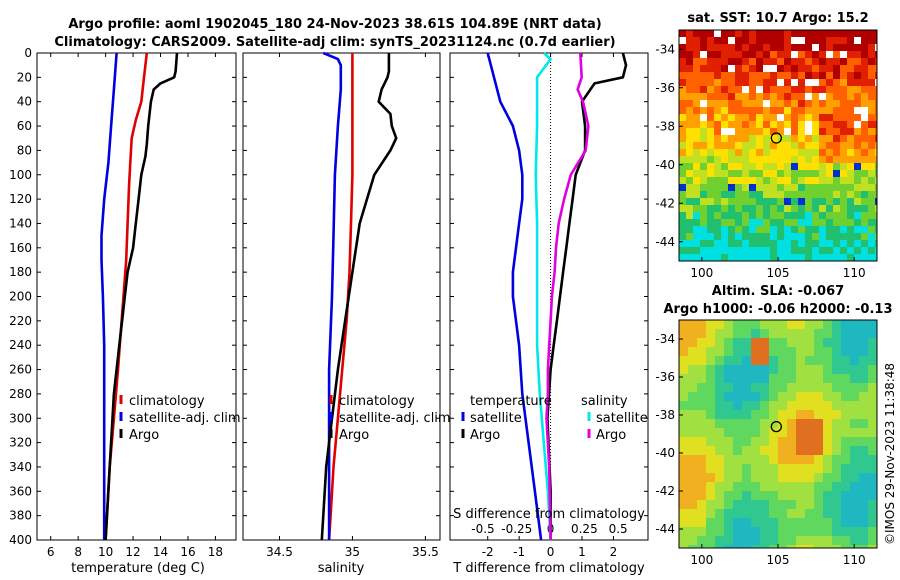  What do you see at coordinates (482, 529) in the screenshot?
I see `salinity-diff-tick-label: -0.5` at bounding box center [482, 529].